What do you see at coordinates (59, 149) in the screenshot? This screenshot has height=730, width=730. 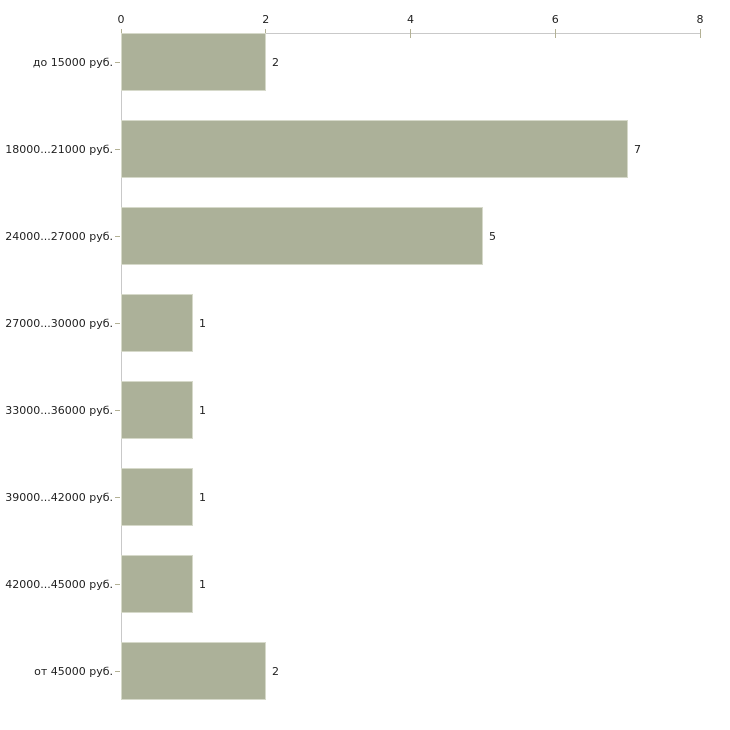 I see `category-label: 18000...21000 руб.` at bounding box center [59, 149].